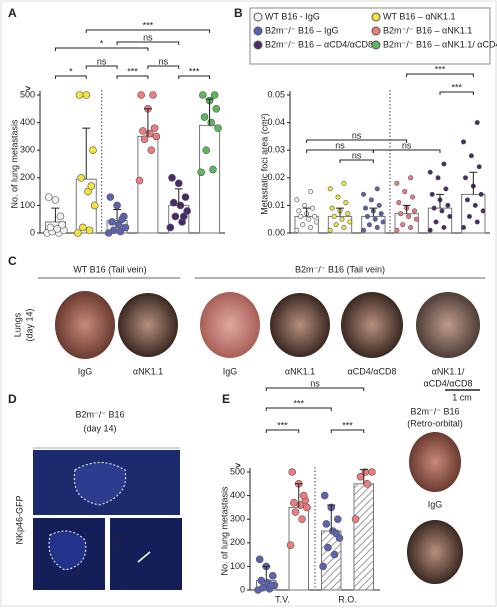  What do you see at coordinates (276, 177) in the screenshot?
I see `y-tick-label: 0.02` at bounding box center [276, 177].